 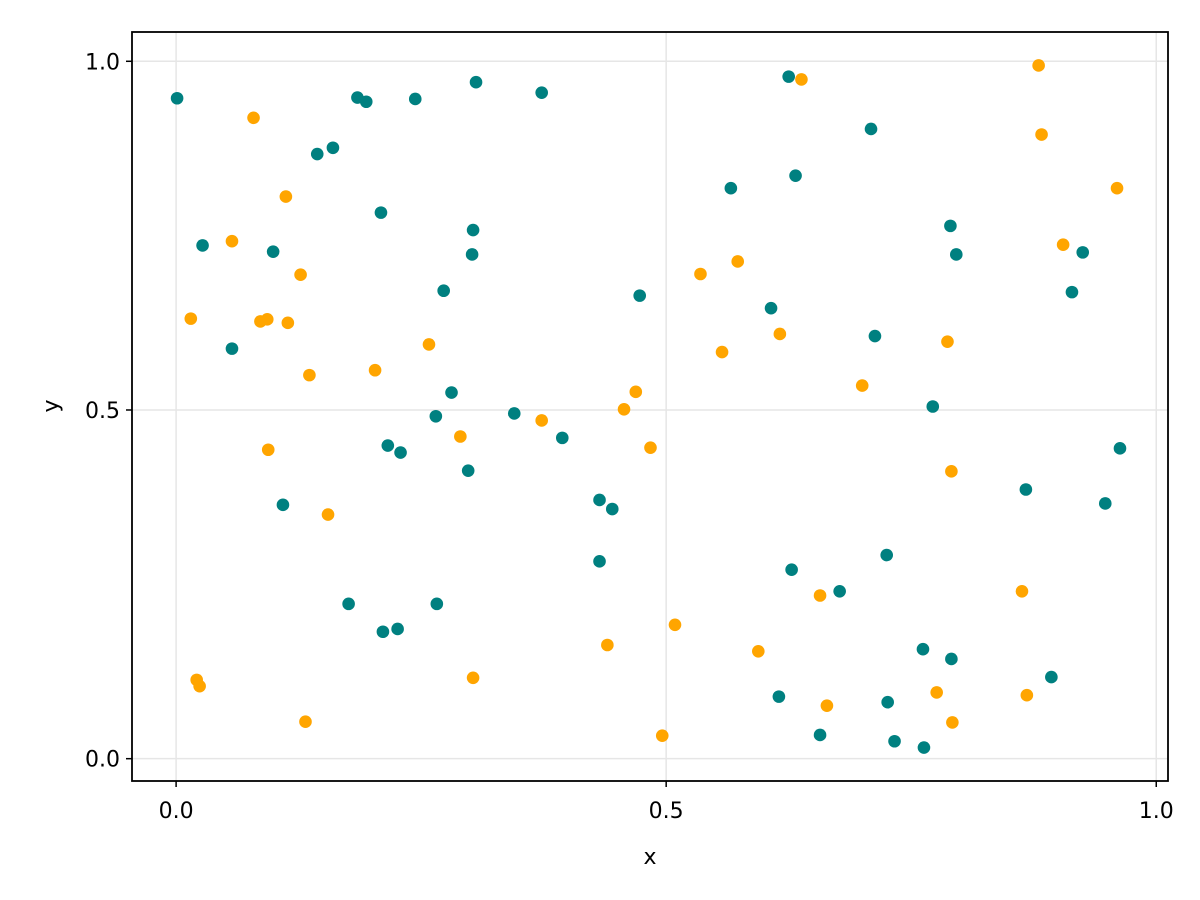 I want to click on x-axis-label: x, so click(x=649, y=857).